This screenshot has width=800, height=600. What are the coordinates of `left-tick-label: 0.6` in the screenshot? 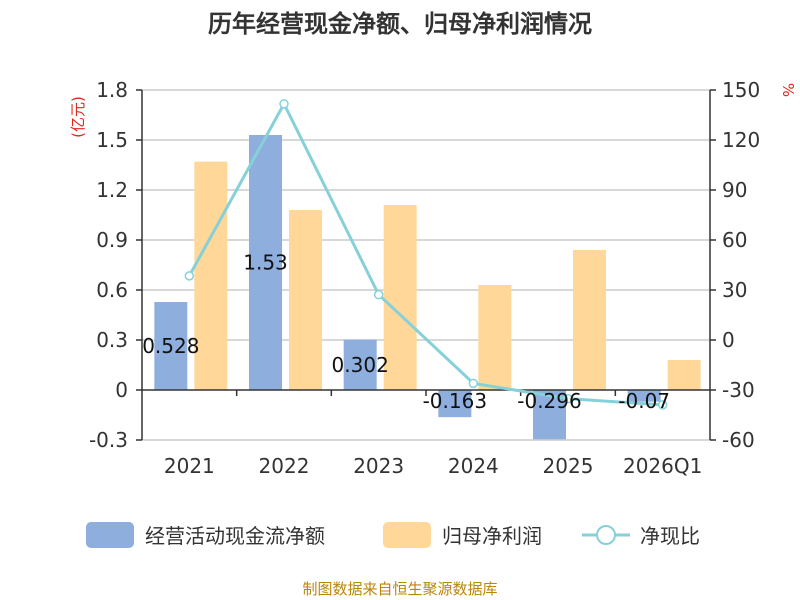 It's located at (112, 290).